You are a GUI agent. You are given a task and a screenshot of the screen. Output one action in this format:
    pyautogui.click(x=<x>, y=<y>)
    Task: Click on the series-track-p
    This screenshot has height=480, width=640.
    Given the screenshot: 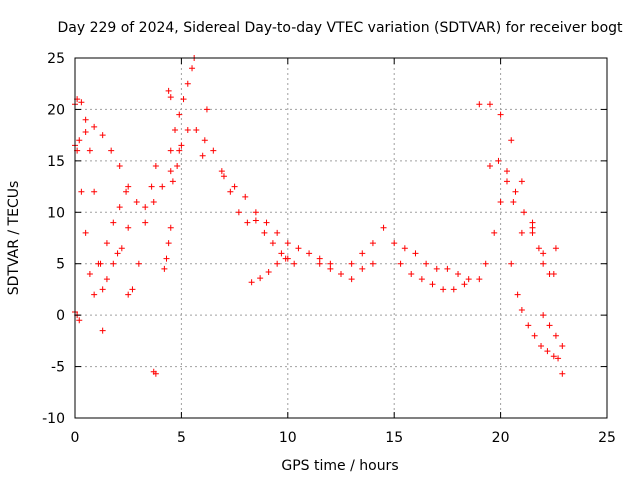 What is the action you would take?
    pyautogui.click(x=346, y=269)
    